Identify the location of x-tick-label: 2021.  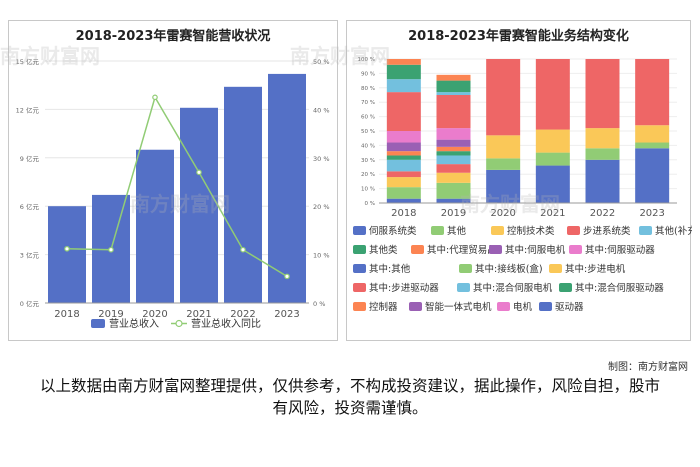
(198, 314).